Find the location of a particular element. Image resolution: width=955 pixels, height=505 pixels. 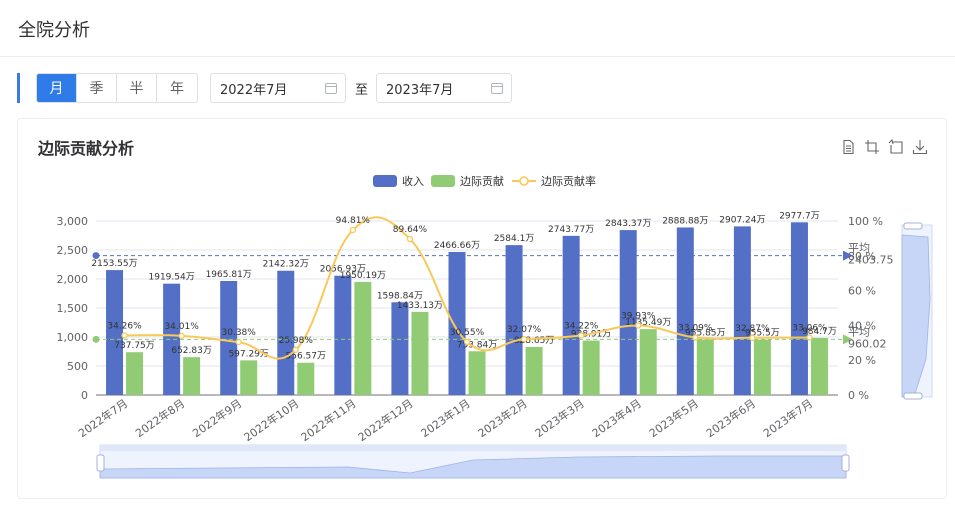

period-button-year: 年 is located at coordinates (177, 88).